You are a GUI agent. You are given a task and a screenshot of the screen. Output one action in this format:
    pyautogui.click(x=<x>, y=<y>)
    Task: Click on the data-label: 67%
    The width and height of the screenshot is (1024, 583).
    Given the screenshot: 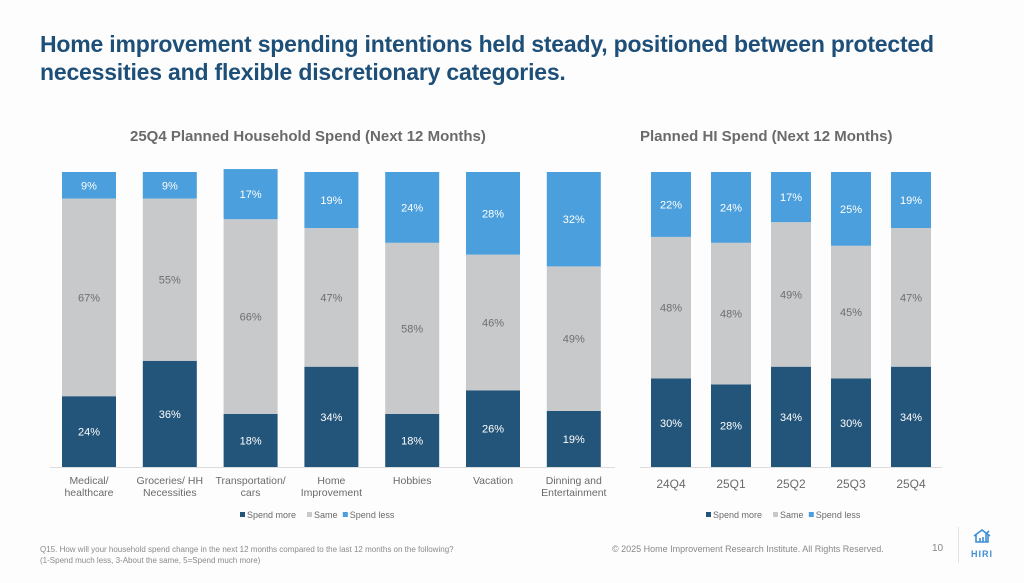 What is the action you would take?
    pyautogui.click(x=89, y=298)
    